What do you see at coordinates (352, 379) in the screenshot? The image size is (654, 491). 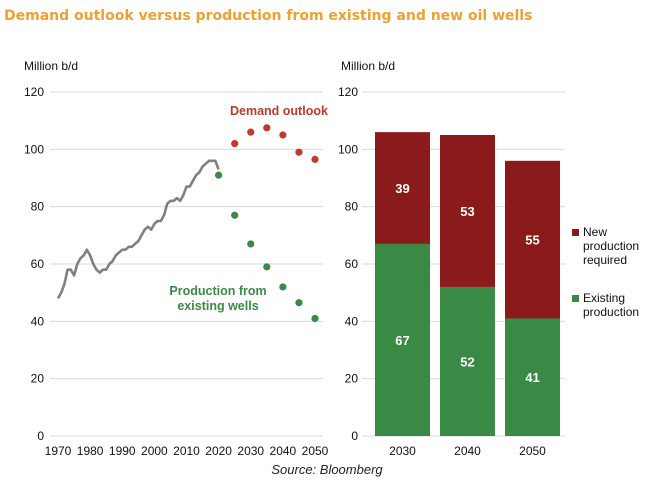 I see `right-y-tick-label: 20` at bounding box center [352, 379].